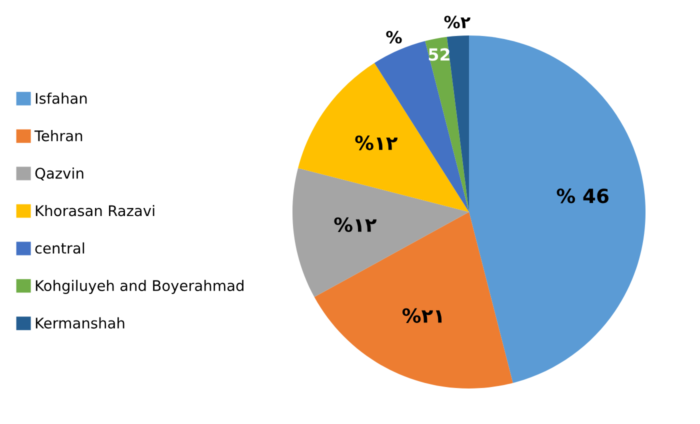  What do you see at coordinates (95, 210) in the screenshot?
I see `legend-label: Khorasan Razavi` at bounding box center [95, 210].